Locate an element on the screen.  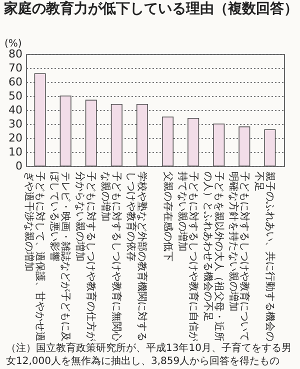
x-tick-label: 子どもに対するしつけや教育について明確な方針を持たない親の増加 is located at coordinates (238, 257).